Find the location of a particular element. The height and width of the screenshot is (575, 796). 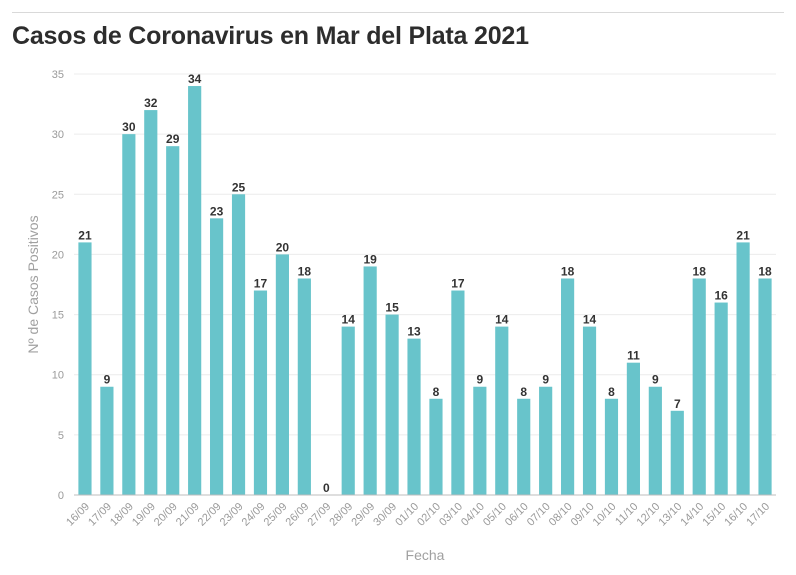

x-tick-label: 03/10 is located at coordinates (451, 515).